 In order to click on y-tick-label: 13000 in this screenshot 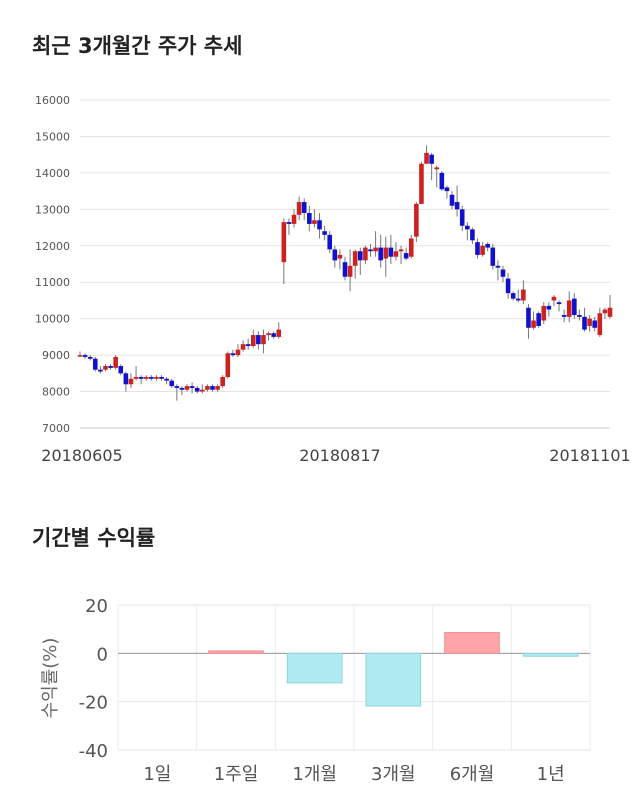, I will do `click(52, 209)`.